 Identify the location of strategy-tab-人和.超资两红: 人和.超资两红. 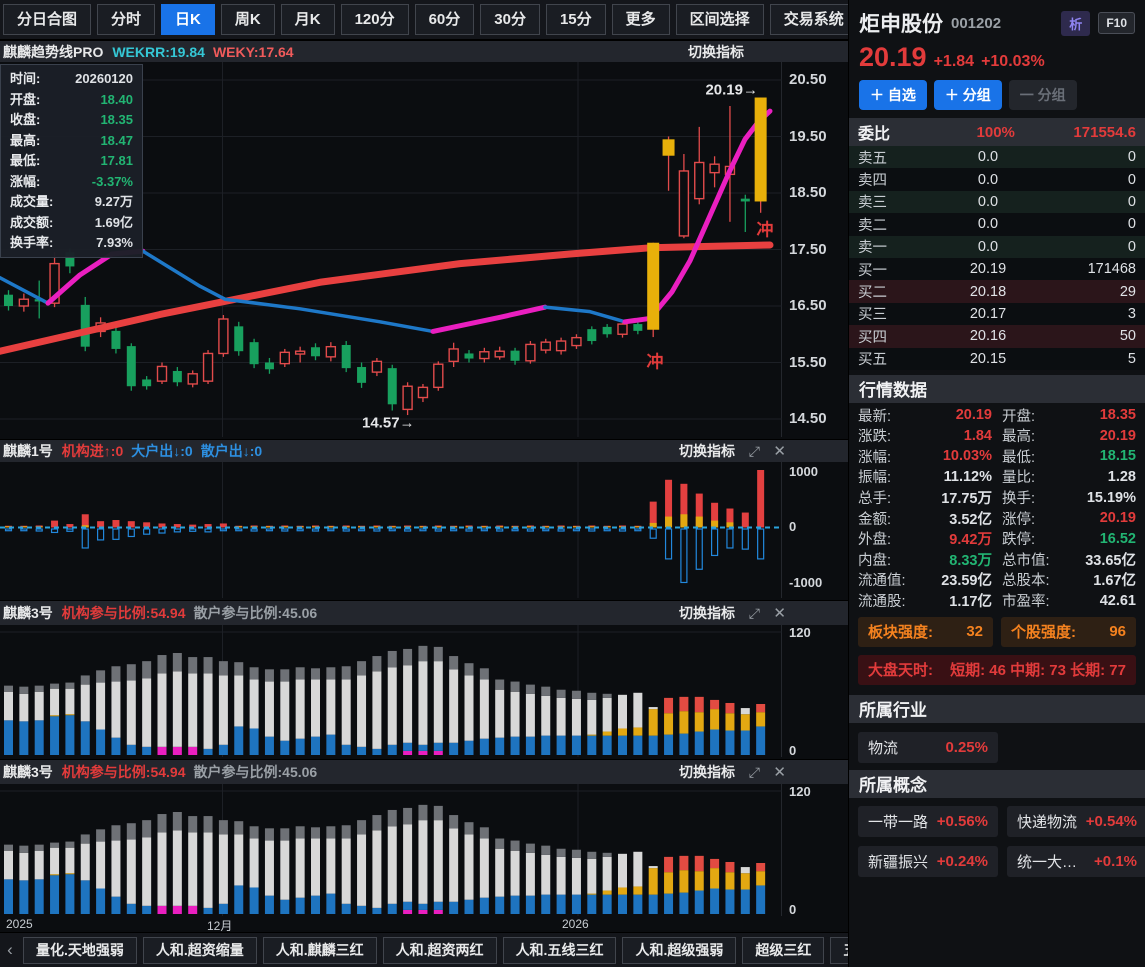
(439, 950).